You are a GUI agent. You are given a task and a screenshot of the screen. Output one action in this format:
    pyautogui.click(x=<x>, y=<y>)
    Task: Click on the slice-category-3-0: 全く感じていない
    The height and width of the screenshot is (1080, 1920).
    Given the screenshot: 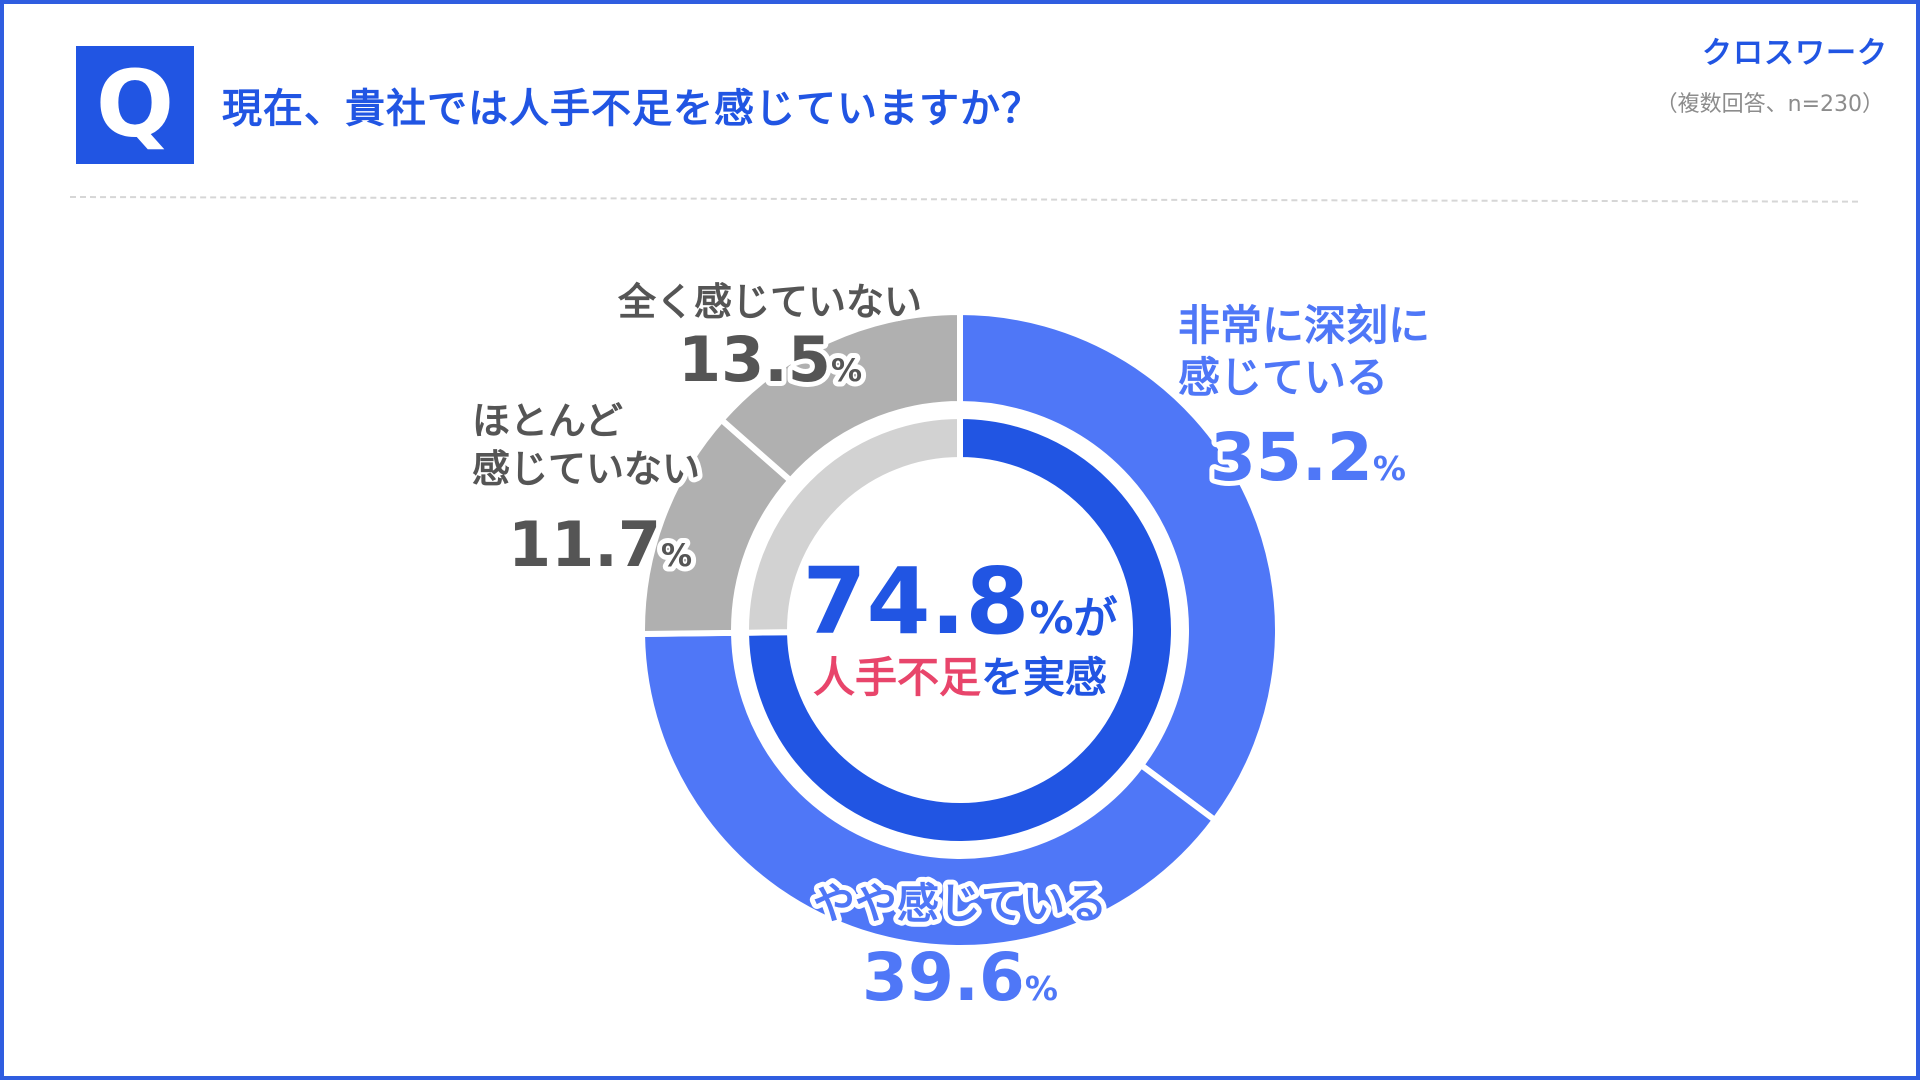 What is the action you would take?
    pyautogui.click(x=769, y=302)
    